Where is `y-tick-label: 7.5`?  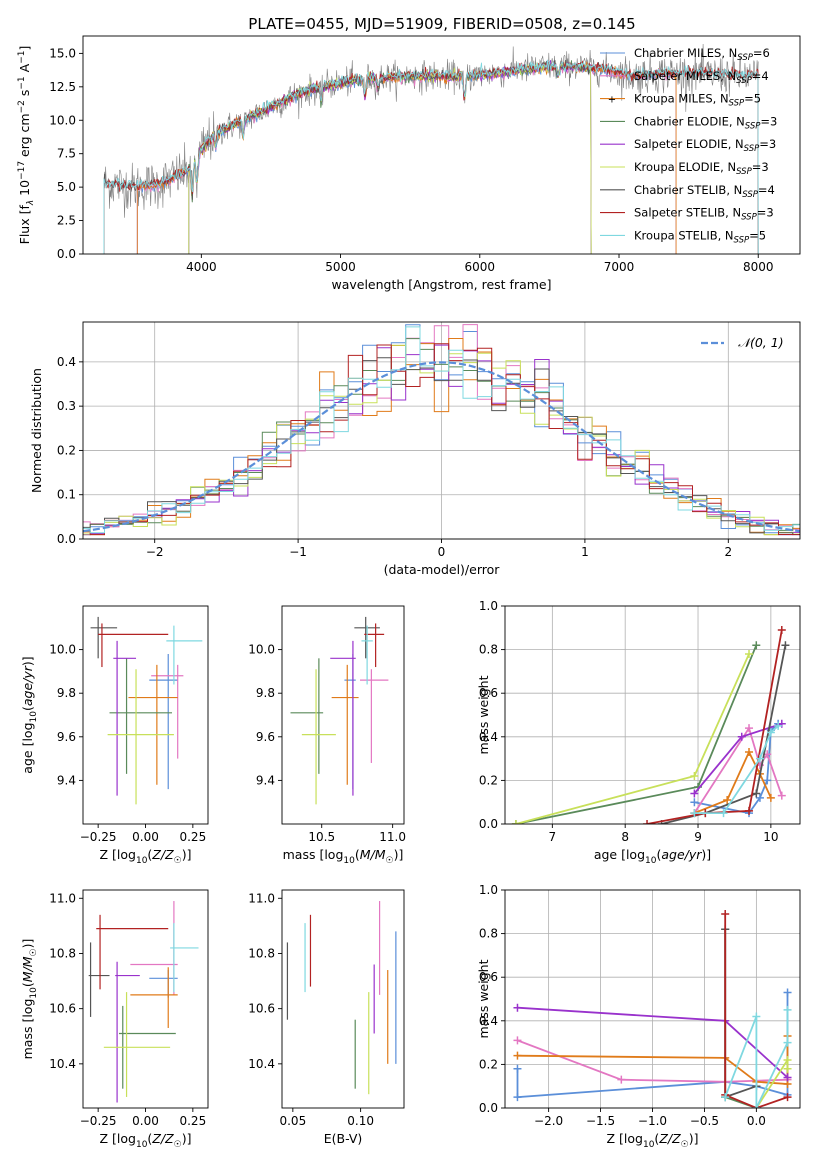 y-tick-label: 7.5 is located at coordinates (66, 154).